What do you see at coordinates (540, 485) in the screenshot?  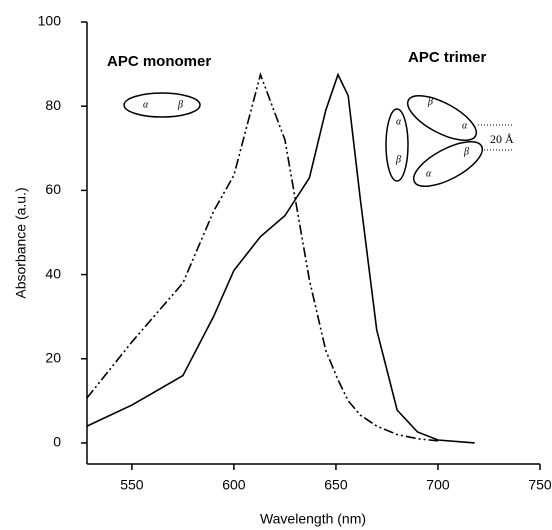 I see `x-tick-label: 750` at bounding box center [540, 485].